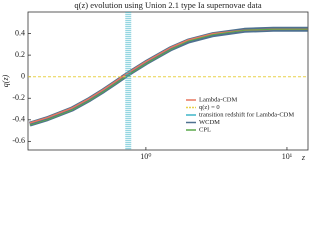 Image resolution: width=320 pixels, height=240 pixels. Describe the element at coordinates (145, 156) in the screenshot. I see `x-tick-label: 10⁰` at that location.